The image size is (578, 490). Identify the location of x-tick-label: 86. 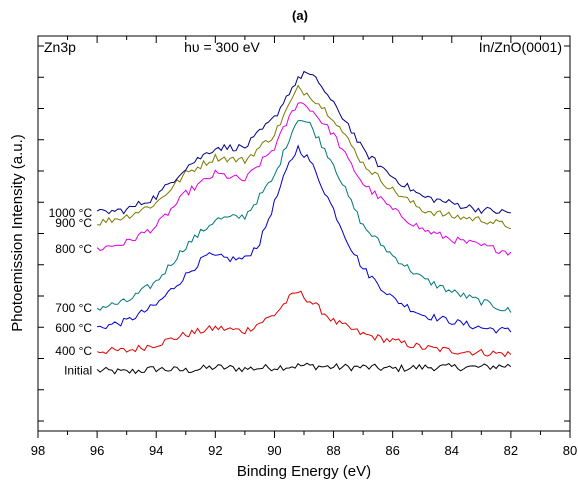
(392, 450).